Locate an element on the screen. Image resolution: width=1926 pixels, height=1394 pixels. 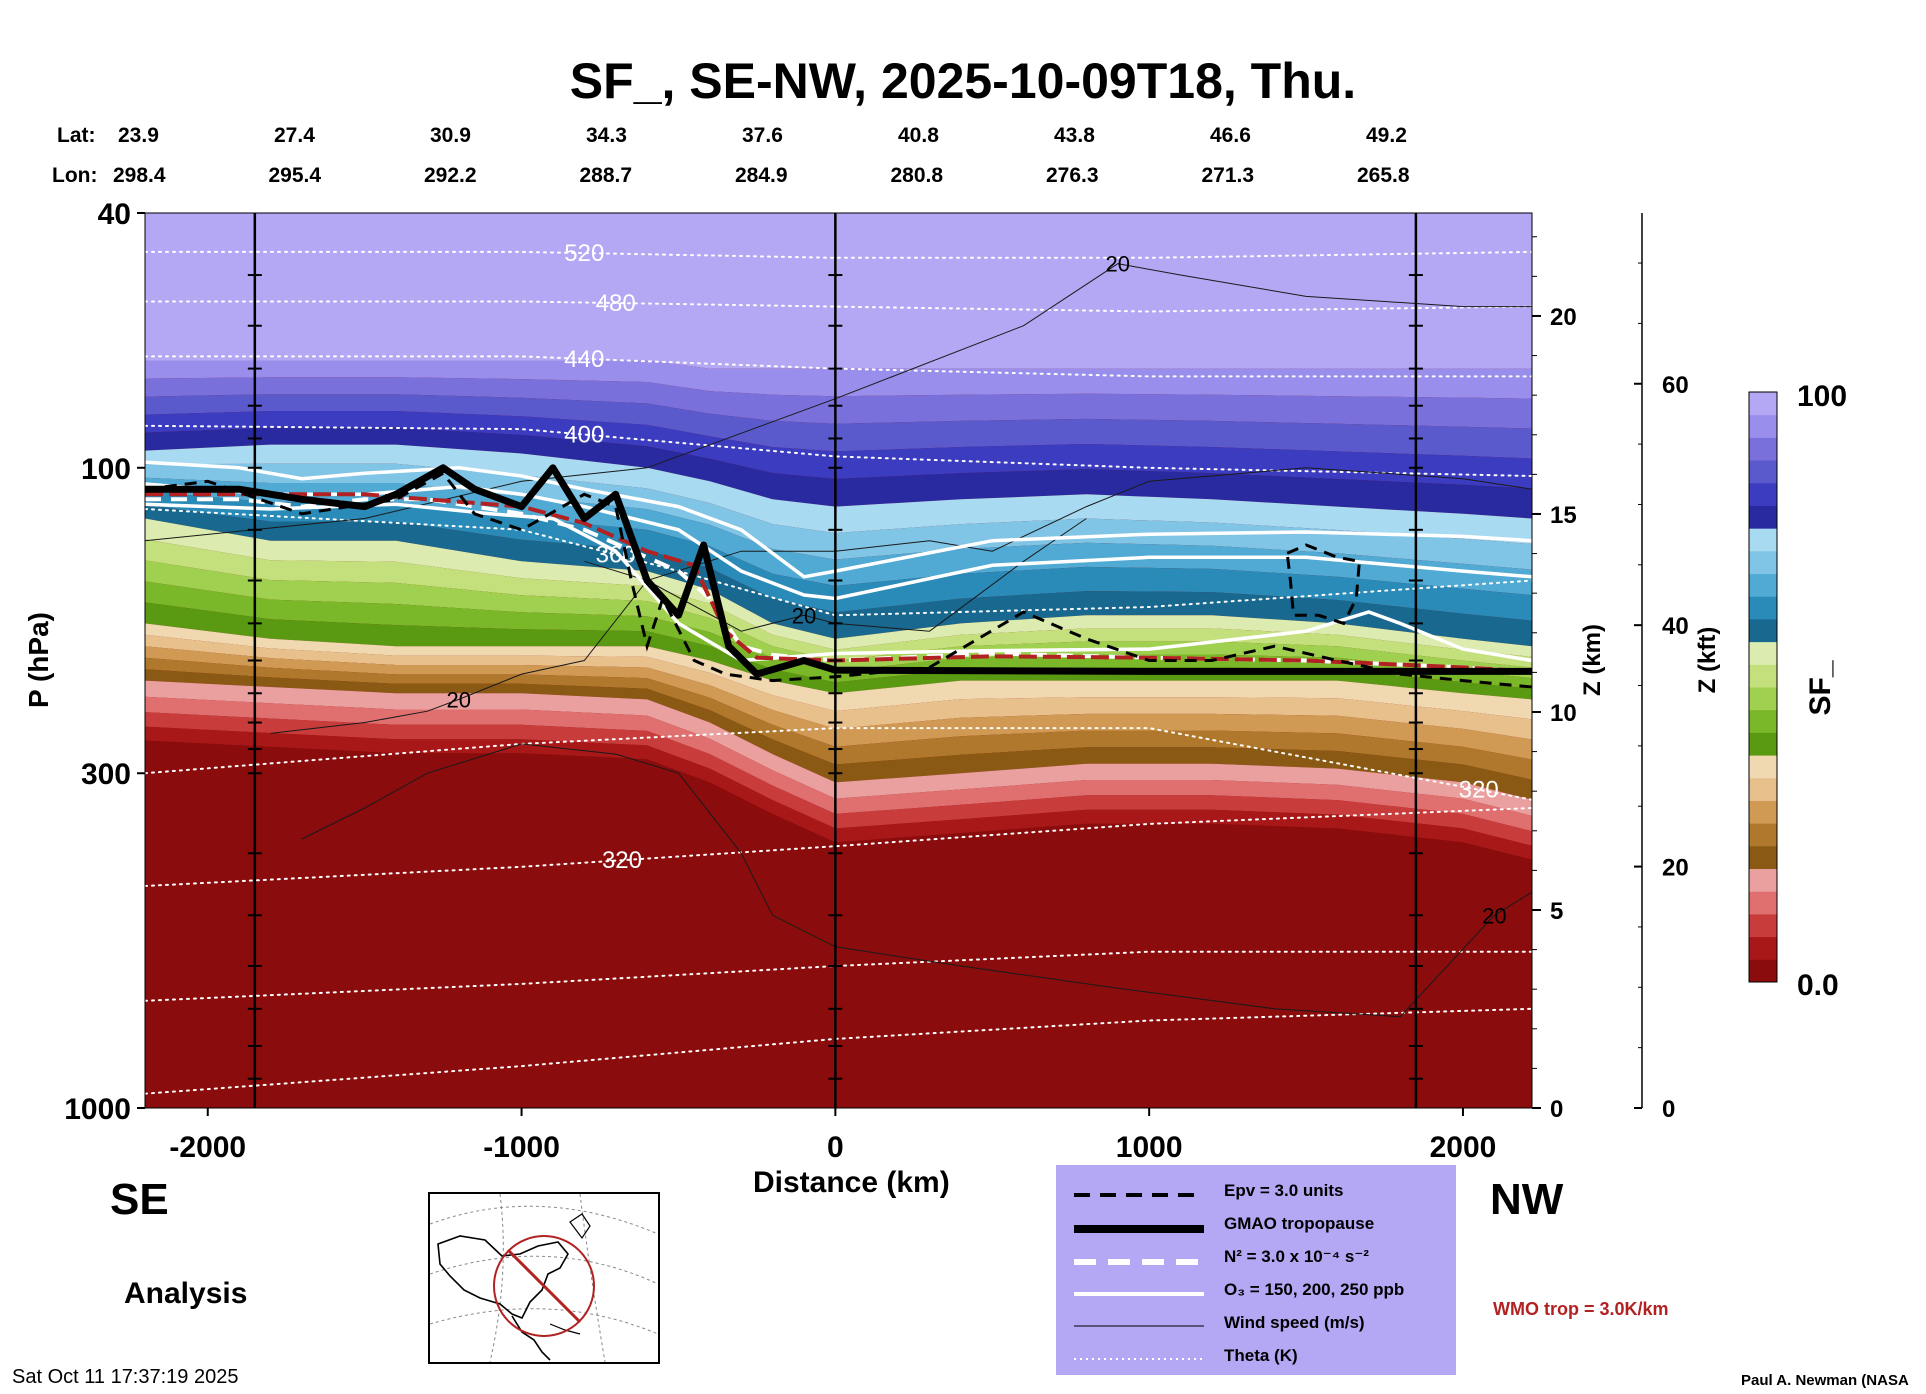
lat-value: 30.9 is located at coordinates (450, 135).